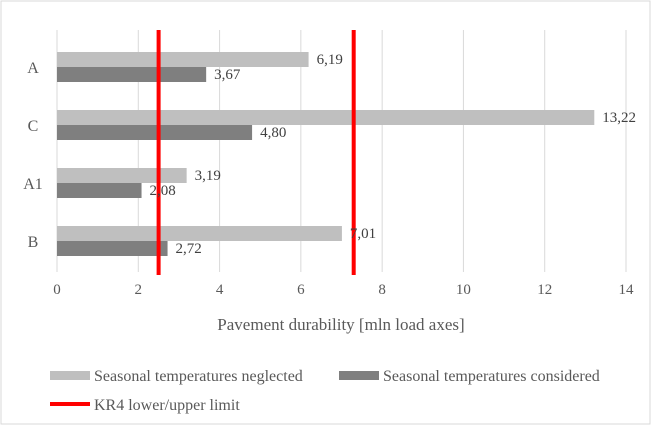 The width and height of the screenshot is (651, 425). I want to click on data-label: 6,19, so click(330, 60).